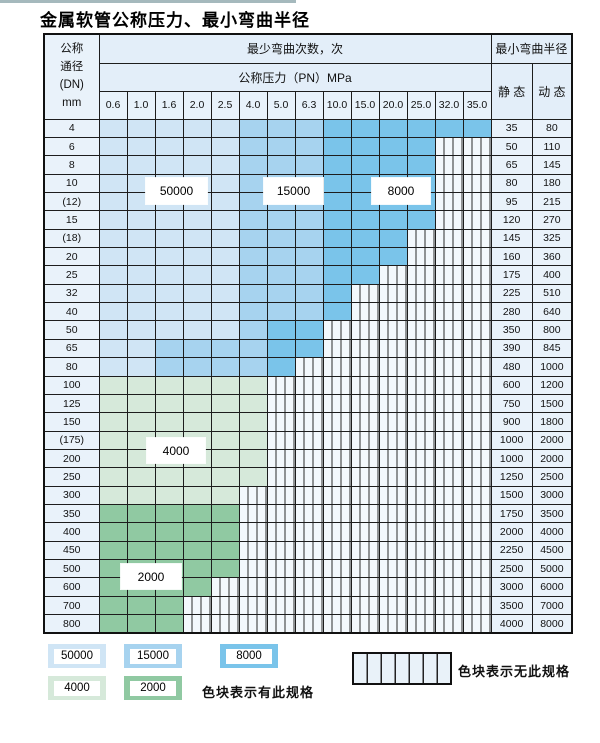  What do you see at coordinates (71, 348) in the screenshot?
I see `dn-label: 65` at bounding box center [71, 348].